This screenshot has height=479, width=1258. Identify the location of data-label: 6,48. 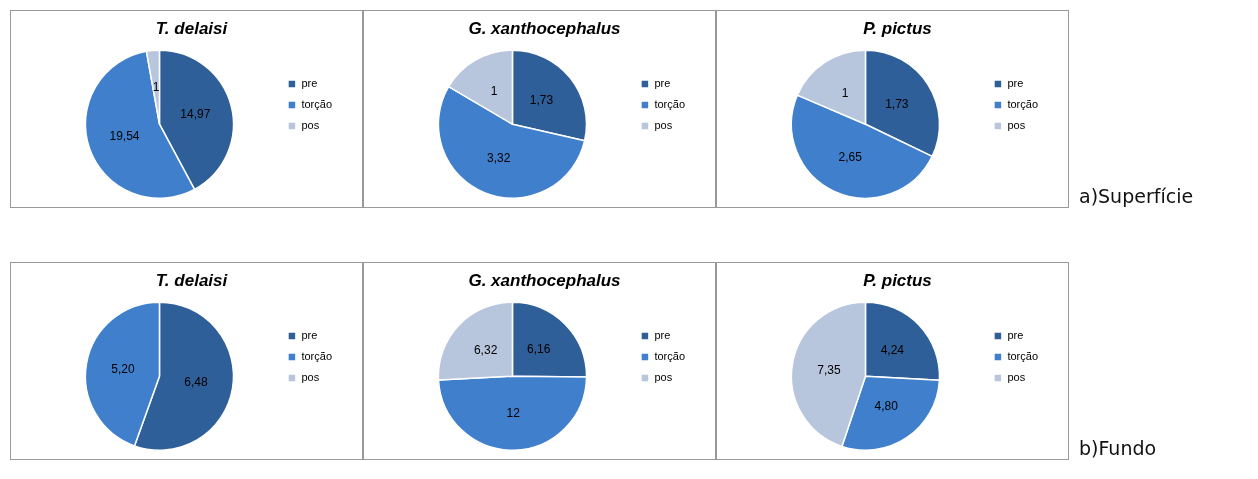
(196, 381).